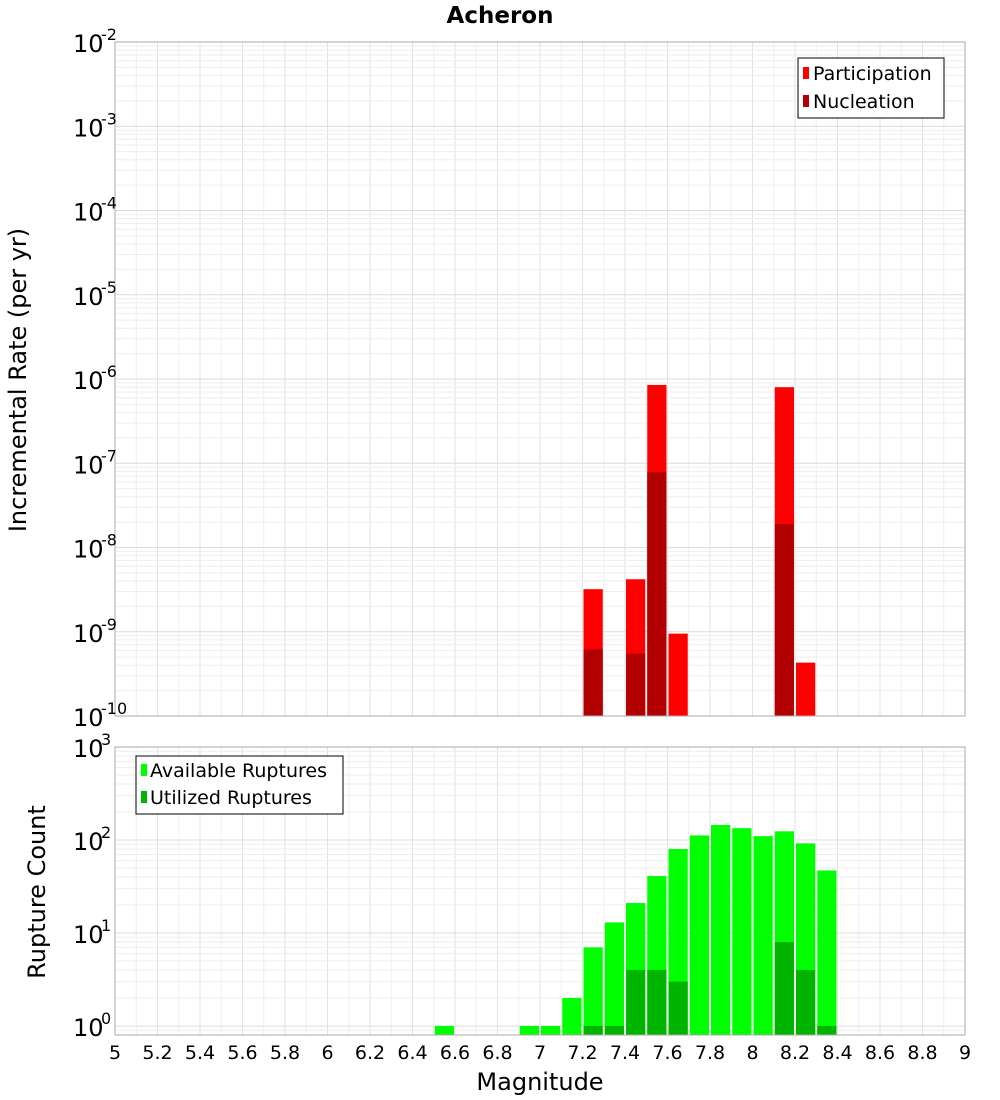 The width and height of the screenshot is (1000, 1100). Describe the element at coordinates (688, 594) in the screenshot. I see `top-series-nucleation` at that location.